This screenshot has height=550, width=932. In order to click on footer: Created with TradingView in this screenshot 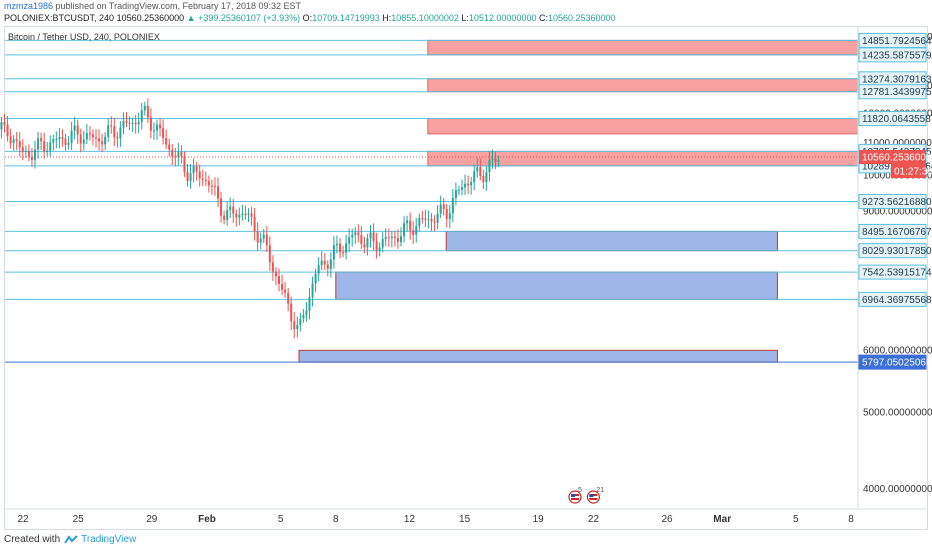, I will do `click(70, 539)`.